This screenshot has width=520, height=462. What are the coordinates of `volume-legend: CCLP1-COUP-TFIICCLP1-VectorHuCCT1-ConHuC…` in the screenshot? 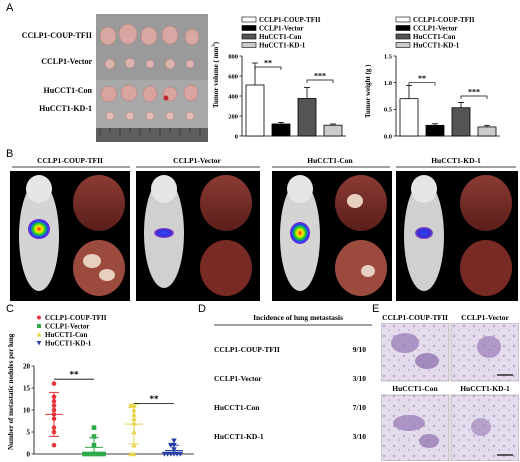 It's located at (281, 33).